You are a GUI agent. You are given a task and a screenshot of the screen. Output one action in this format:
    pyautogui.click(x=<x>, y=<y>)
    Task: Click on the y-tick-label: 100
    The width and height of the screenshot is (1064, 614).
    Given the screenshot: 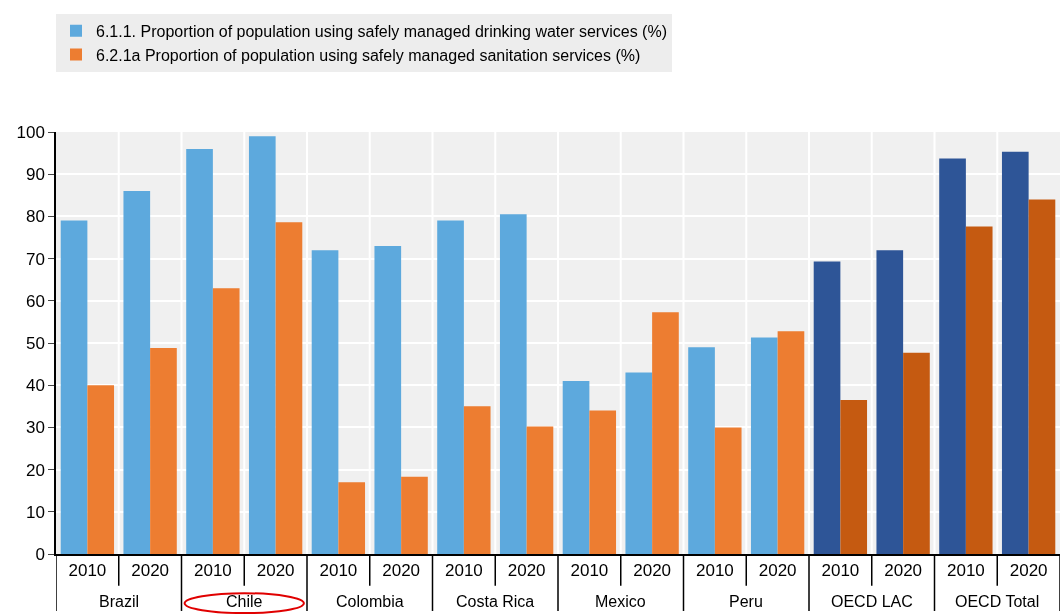 What is the action you would take?
    pyautogui.click(x=30, y=132)
    